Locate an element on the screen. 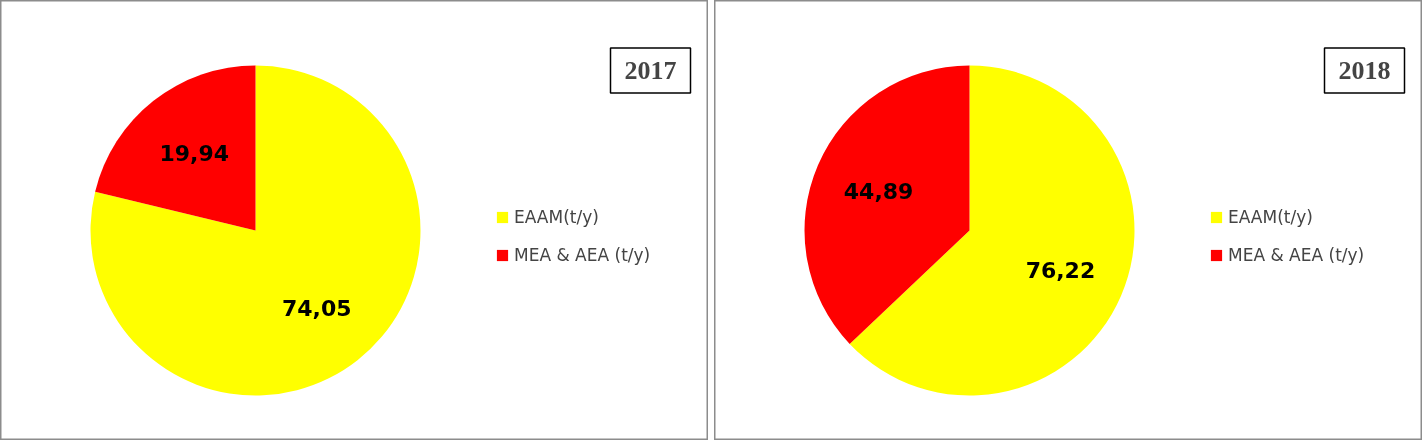 Image resolution: width=1424 pixels, height=445 pixels. data-label: 74,05 is located at coordinates (316, 309).